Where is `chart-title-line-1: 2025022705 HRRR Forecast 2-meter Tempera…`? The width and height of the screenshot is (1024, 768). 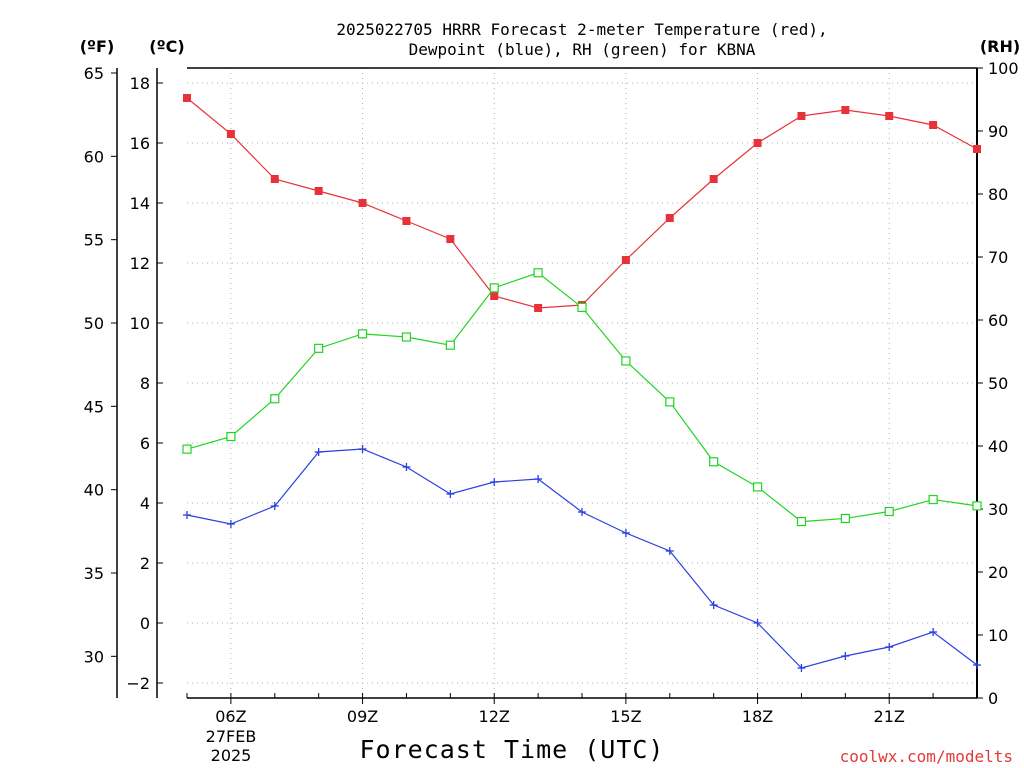 chart-title-line-1: 2025022705 HRRR Forecast 2-meter Tempera… is located at coordinates (581, 29).